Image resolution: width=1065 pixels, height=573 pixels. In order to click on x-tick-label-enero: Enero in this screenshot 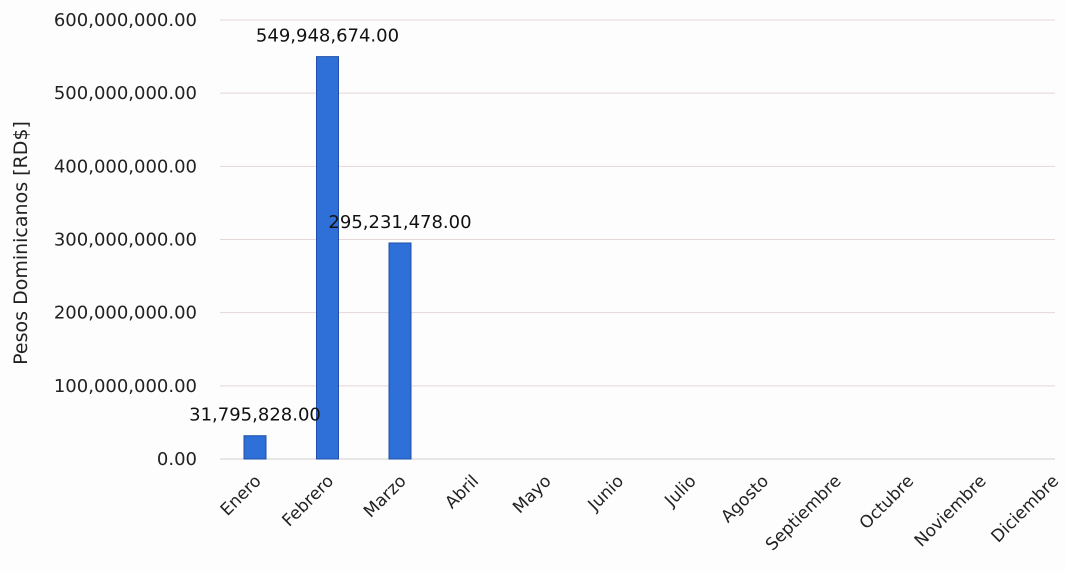, I will do `click(241, 495)`.